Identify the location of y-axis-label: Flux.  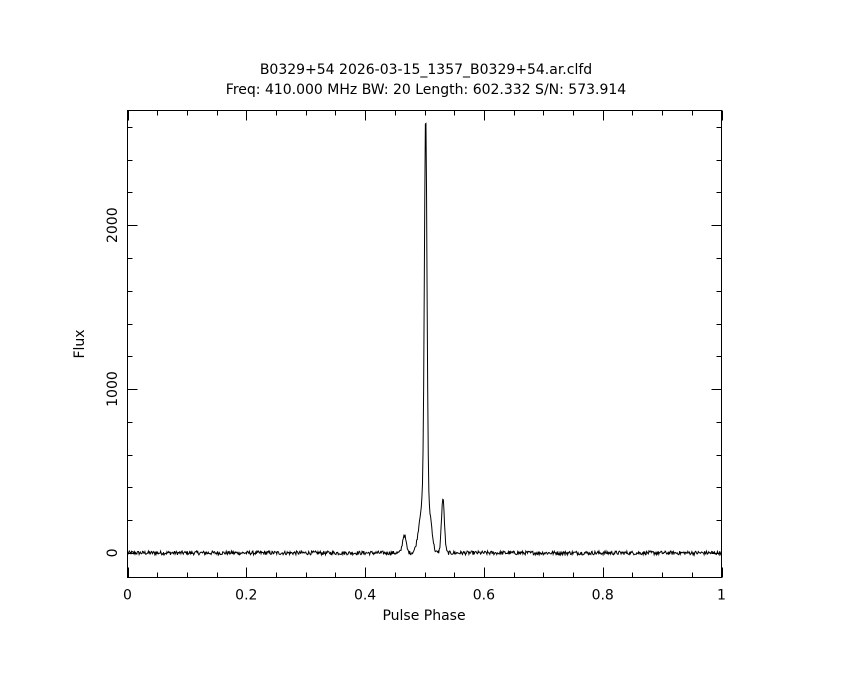
(80, 343).